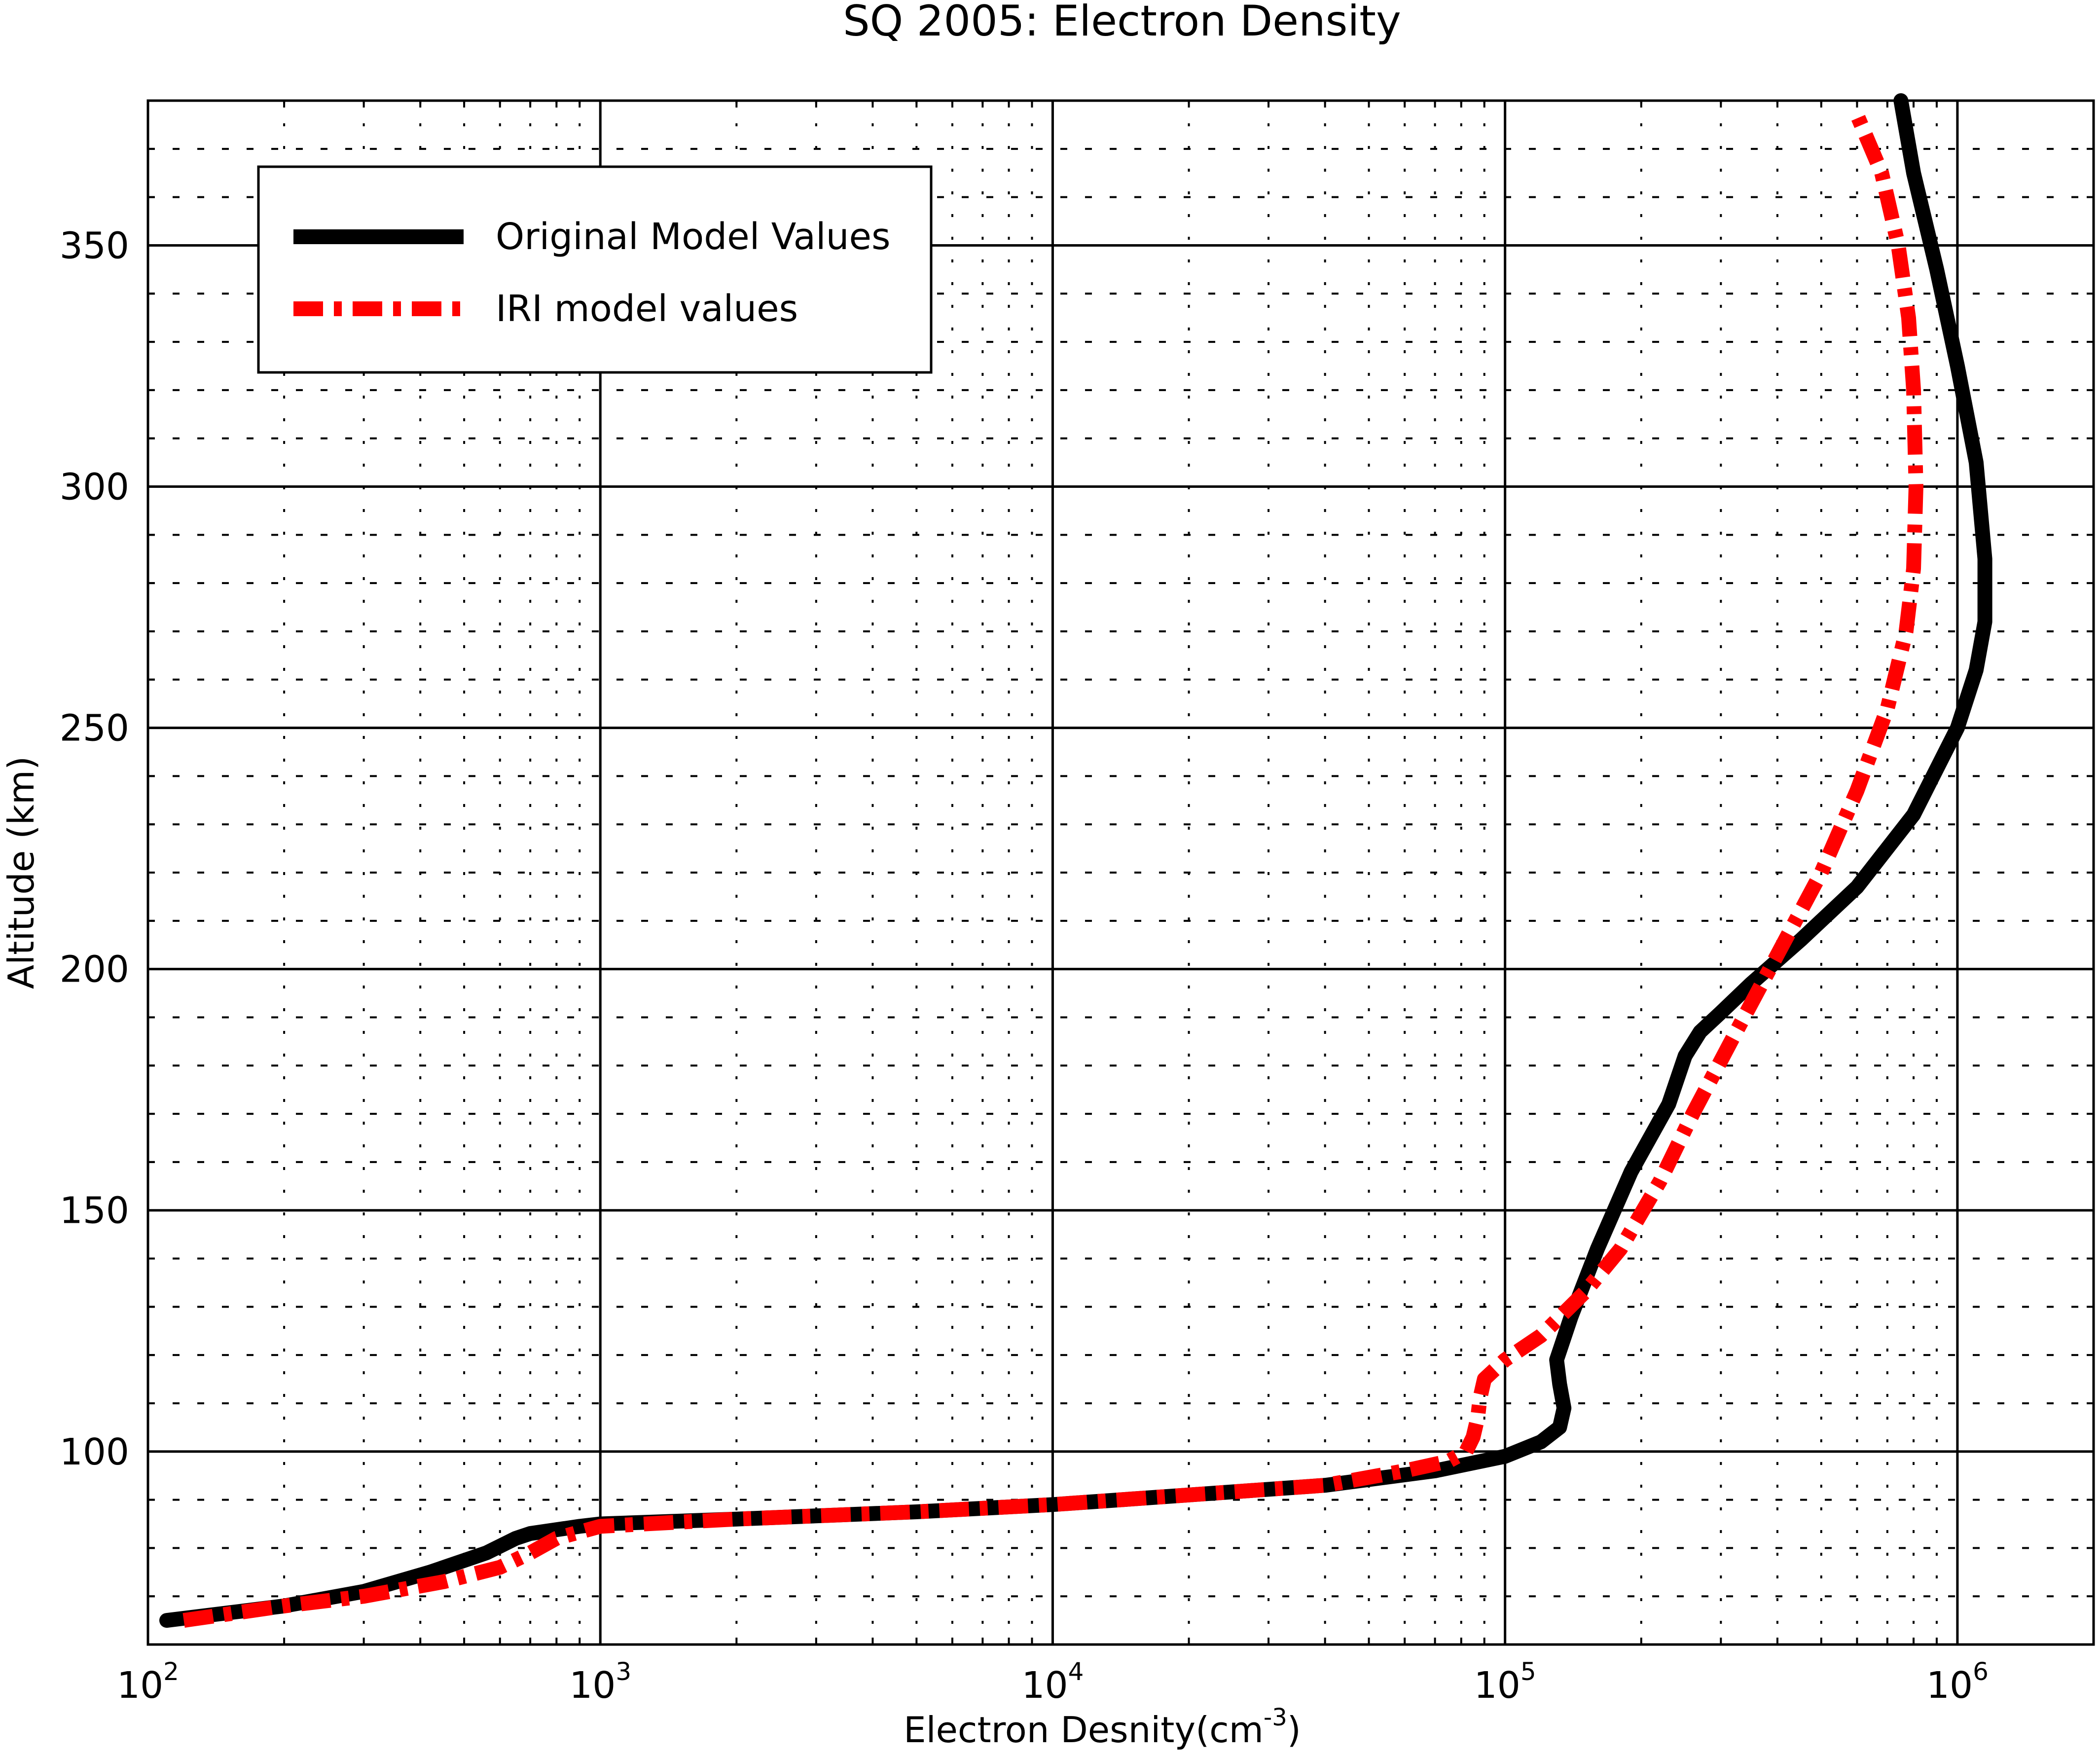 This screenshot has width=2100, height=1755. I want to click on x-tick-label-exponent: 5, so click(1528, 1671).